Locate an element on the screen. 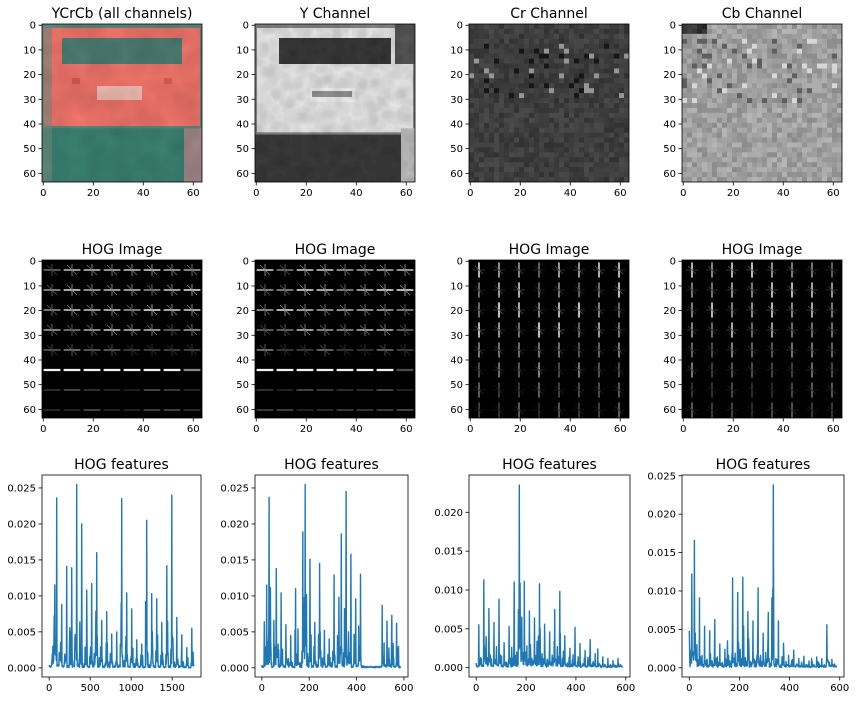 Image resolution: width=856 pixels, height=701 pixels. image-panel: Cb Channel 0 20 40 60 0 10 20 30 40 50 60 is located at coordinates (753, 102).